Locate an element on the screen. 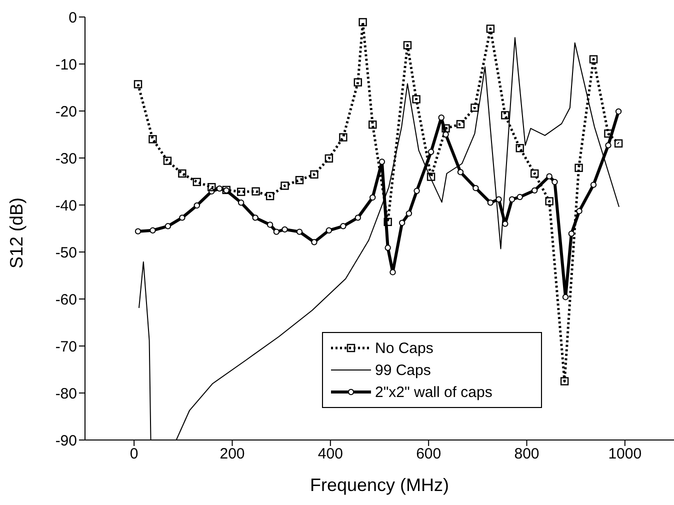 The height and width of the screenshot is (505, 674). y-tick-label: 0 is located at coordinates (72, 17).